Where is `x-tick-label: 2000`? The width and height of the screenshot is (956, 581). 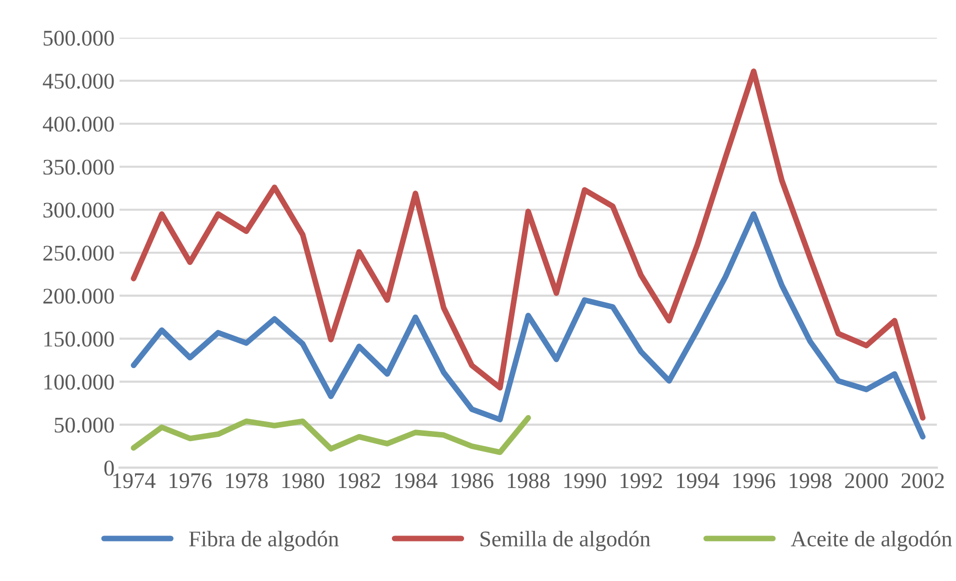 x-tick-label: 2000 is located at coordinates (866, 480).